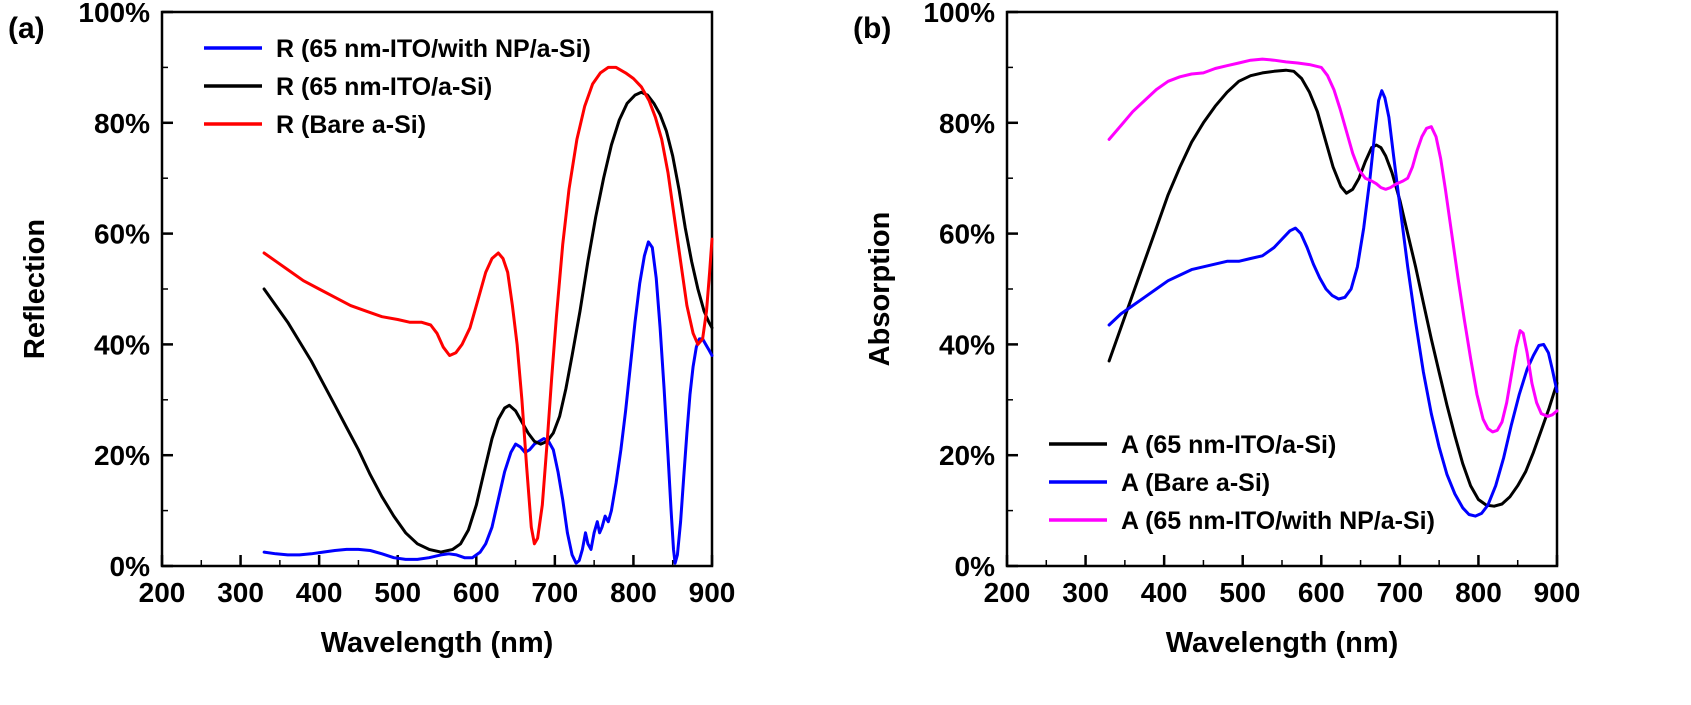 This screenshot has width=1691, height=705. I want to click on panel-label: (a), so click(26, 28).